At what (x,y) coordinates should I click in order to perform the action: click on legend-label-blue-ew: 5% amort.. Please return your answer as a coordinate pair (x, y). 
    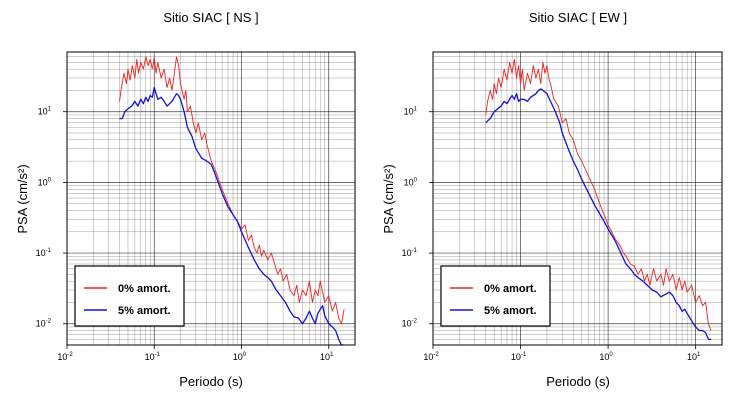
    Looking at the image, I should click on (510, 311).